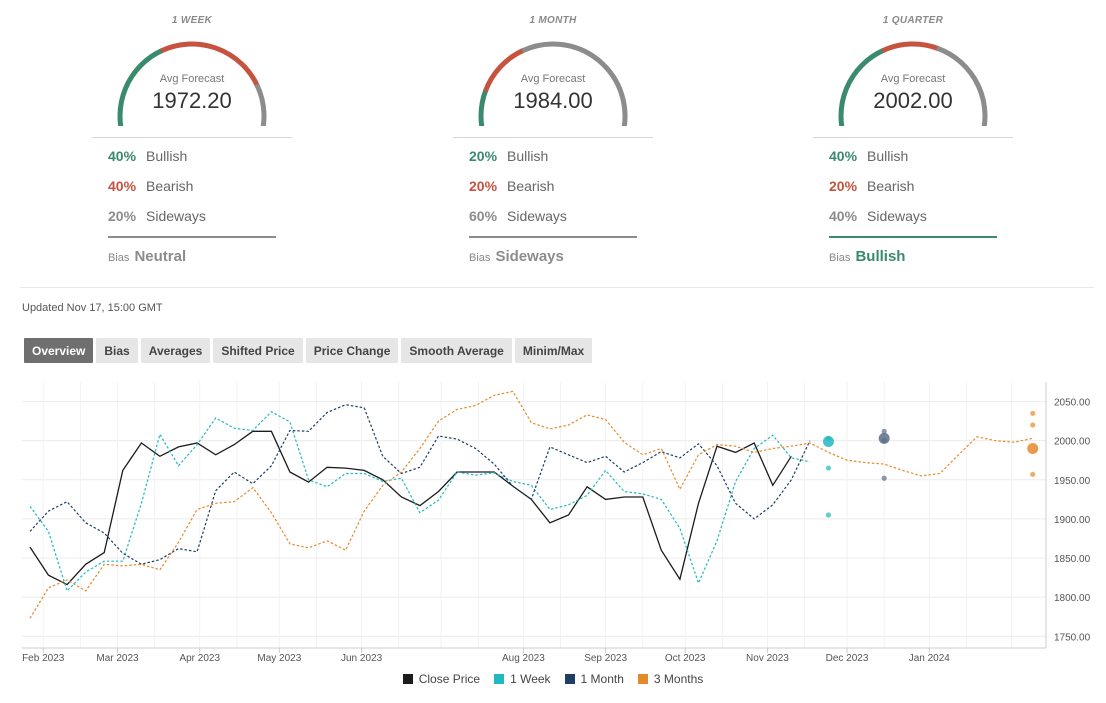 Image resolution: width=1106 pixels, height=703 pixels. Describe the element at coordinates (529, 256) in the screenshot. I see `bias-value: Sideways` at that location.